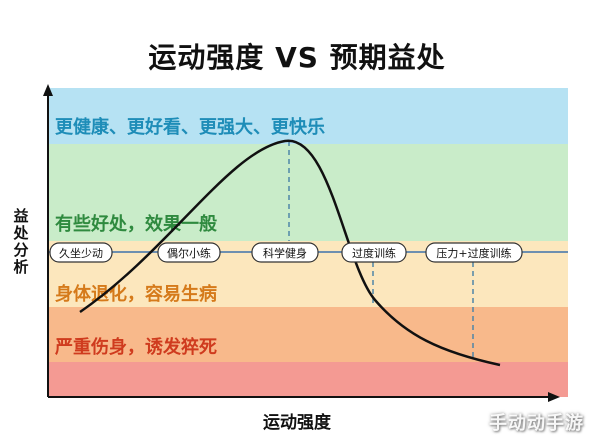  Describe the element at coordinates (136, 224) in the screenshot. I see `zone-label-2: 有些好处，效果一般` at that location.